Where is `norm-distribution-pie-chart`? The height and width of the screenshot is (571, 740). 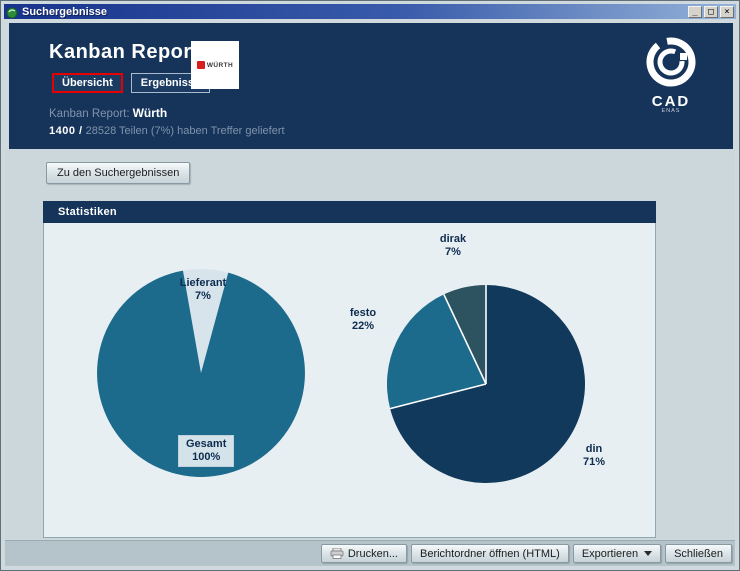 norm-distribution-pie-chart is located at coordinates (486, 384).